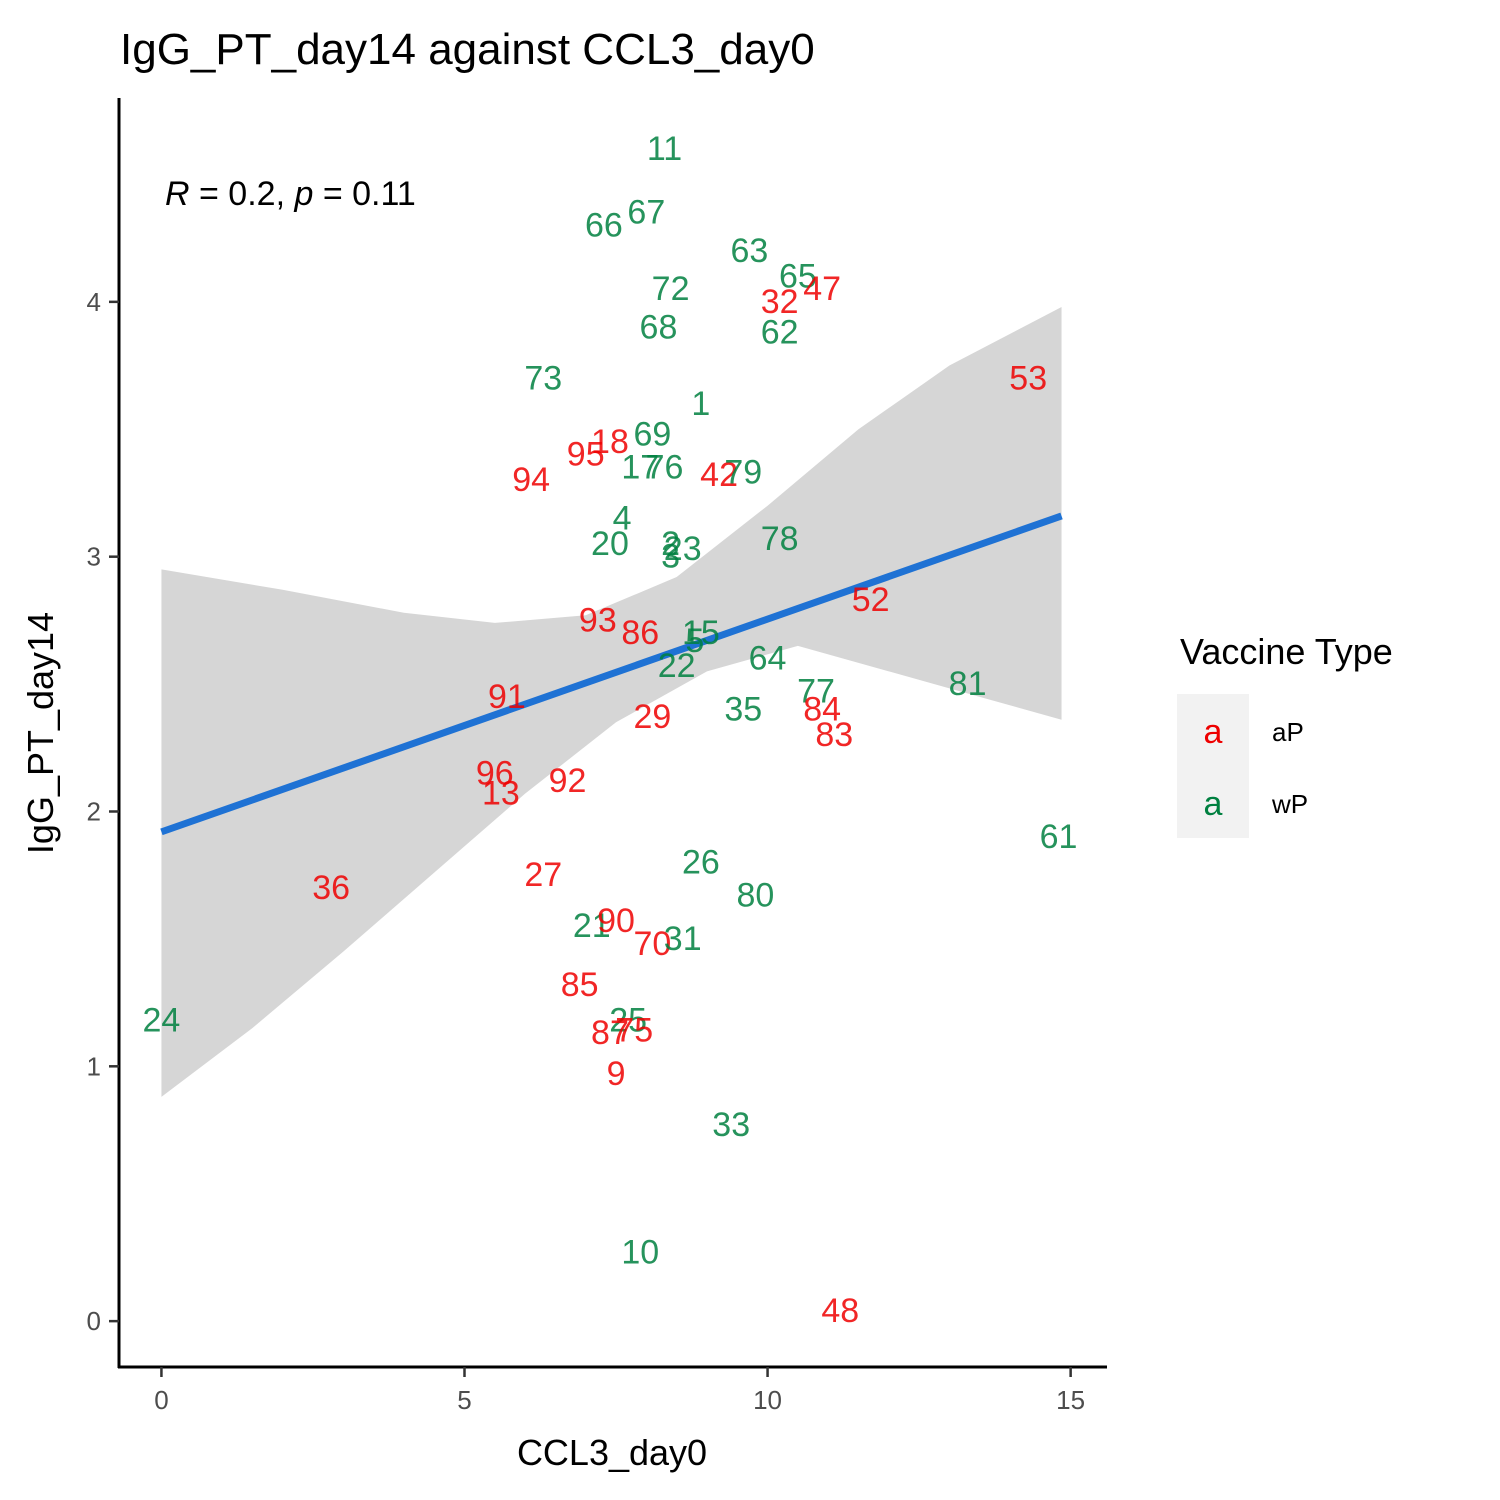 The width and height of the screenshot is (1500, 1500). What do you see at coordinates (303, 194) in the screenshot?
I see `p-symbol: p` at bounding box center [303, 194].